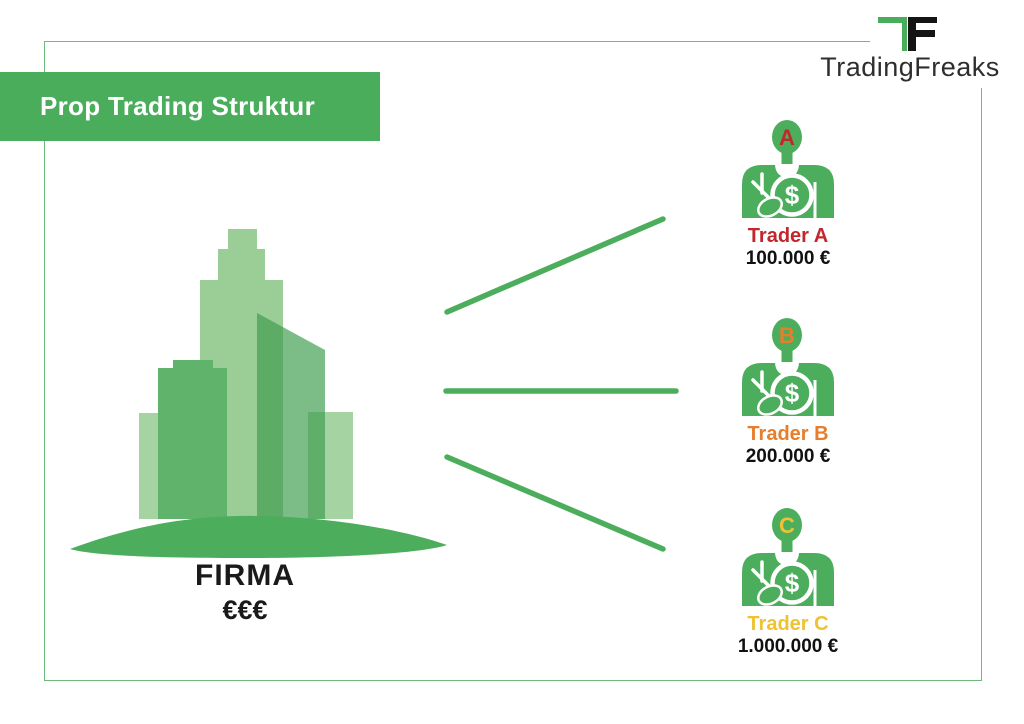  Describe the element at coordinates (788, 456) in the screenshot. I see `trader-b-amount: 200.000 €` at that location.